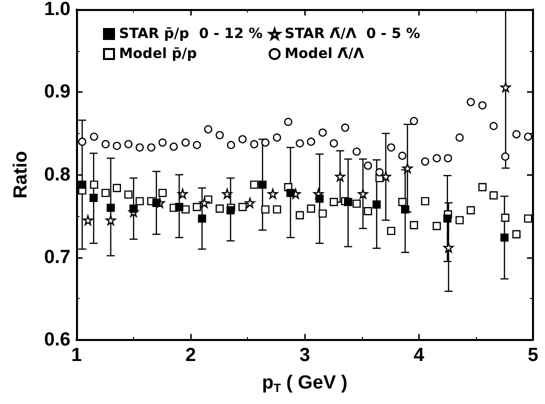 Image resolution: width=545 pixels, height=404 pixels. What do you see at coordinates (57, 92) in the screenshot?
I see `y-tick-label: 0.9` at bounding box center [57, 92].